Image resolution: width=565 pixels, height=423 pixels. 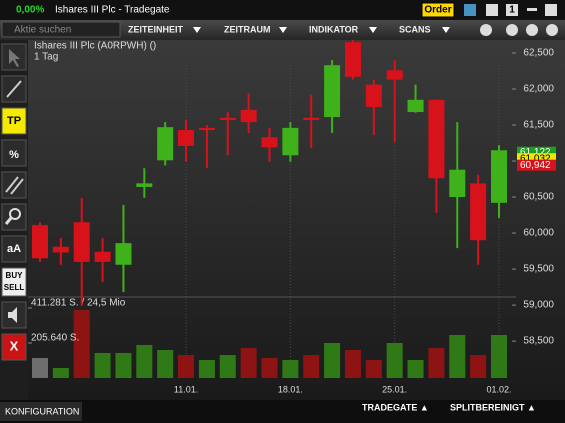 What do you see at coordinates (551, 10) in the screenshot?
I see `close` at bounding box center [551, 10].